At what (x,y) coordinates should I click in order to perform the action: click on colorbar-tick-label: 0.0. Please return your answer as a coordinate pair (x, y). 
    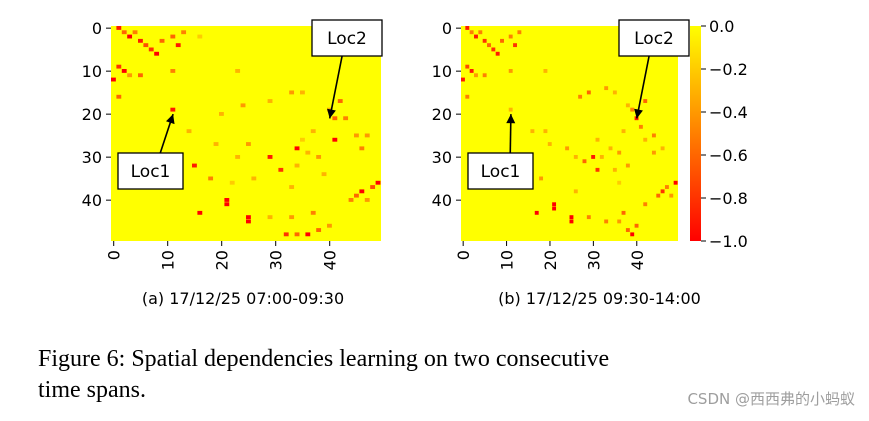
    Looking at the image, I should click on (721, 26).